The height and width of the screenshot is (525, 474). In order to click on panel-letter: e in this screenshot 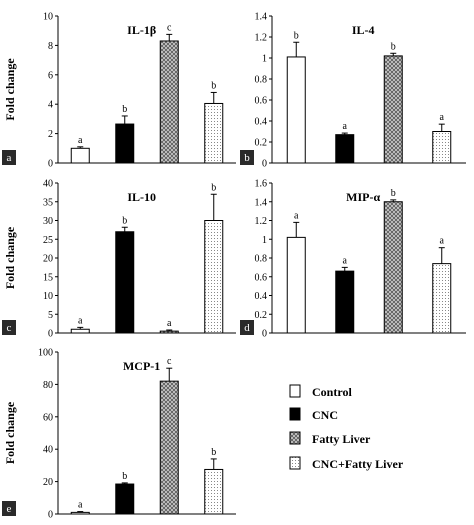, I will do `click(9, 509)`.